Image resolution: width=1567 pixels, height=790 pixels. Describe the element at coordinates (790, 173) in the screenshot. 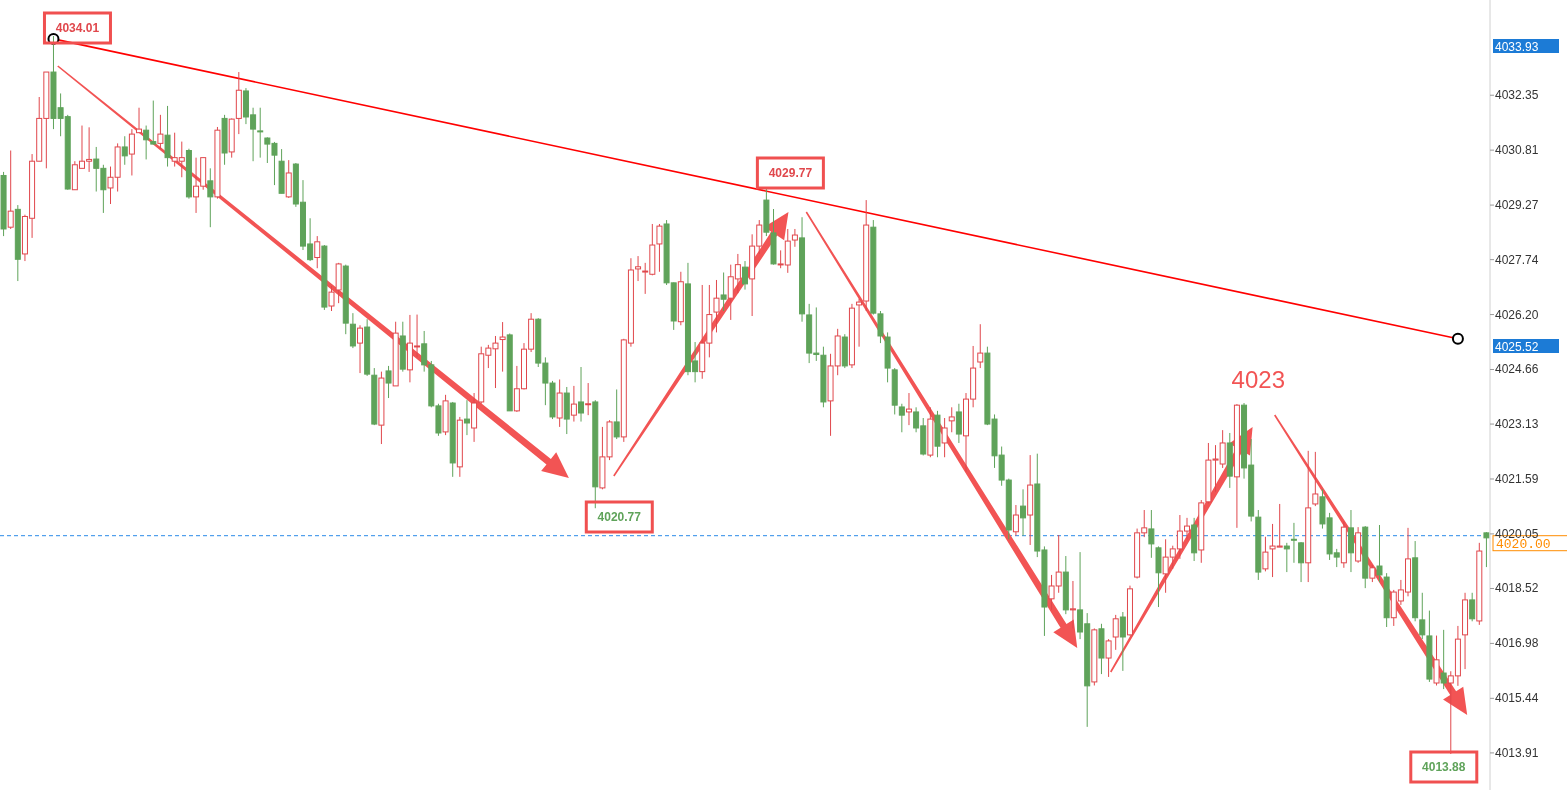

I see `annotation: 4029.77` at that location.